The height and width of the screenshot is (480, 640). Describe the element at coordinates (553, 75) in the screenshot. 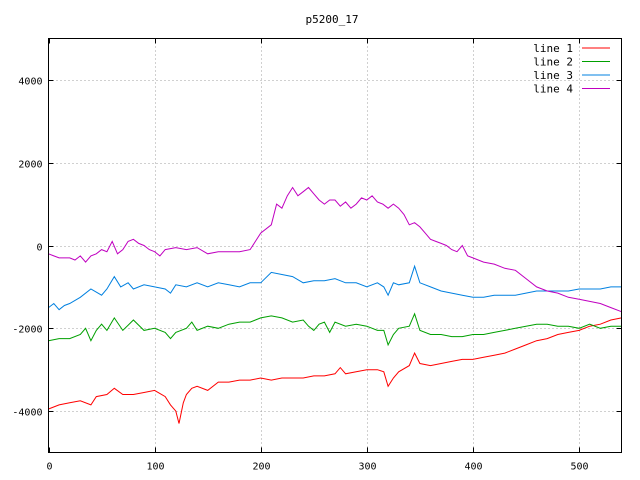

I see `legend-label: line 3` at that location.